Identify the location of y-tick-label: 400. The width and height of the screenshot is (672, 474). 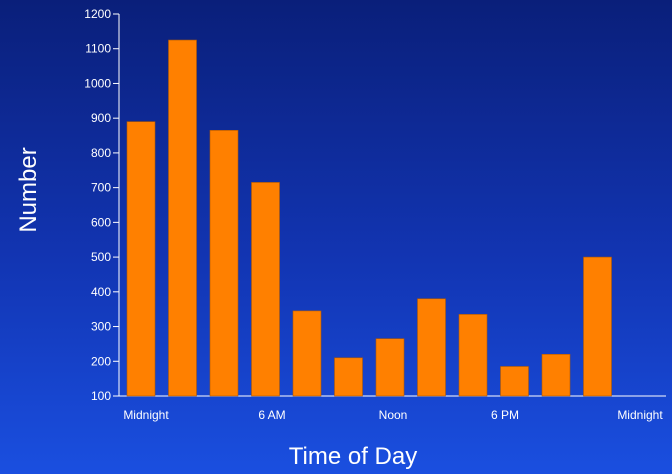
(101, 292).